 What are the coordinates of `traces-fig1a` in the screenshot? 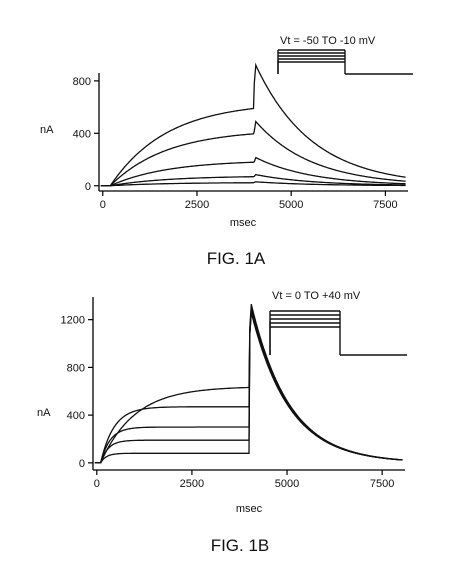 It's located at (253, 124).